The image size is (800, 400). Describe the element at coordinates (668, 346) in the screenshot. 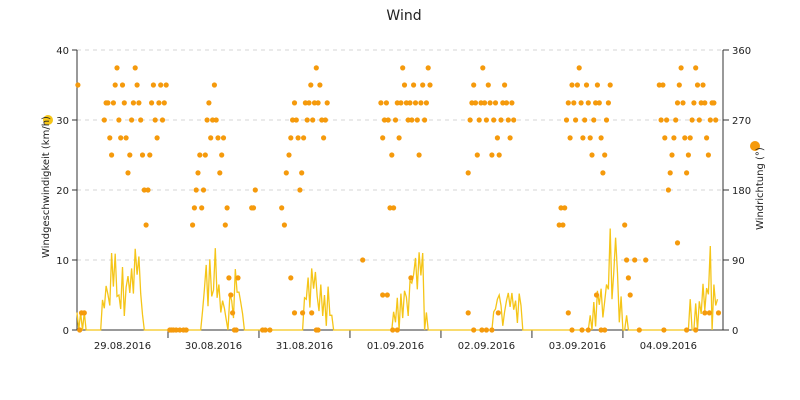

I see `x-tick-label: 04.09.2016` at that location.